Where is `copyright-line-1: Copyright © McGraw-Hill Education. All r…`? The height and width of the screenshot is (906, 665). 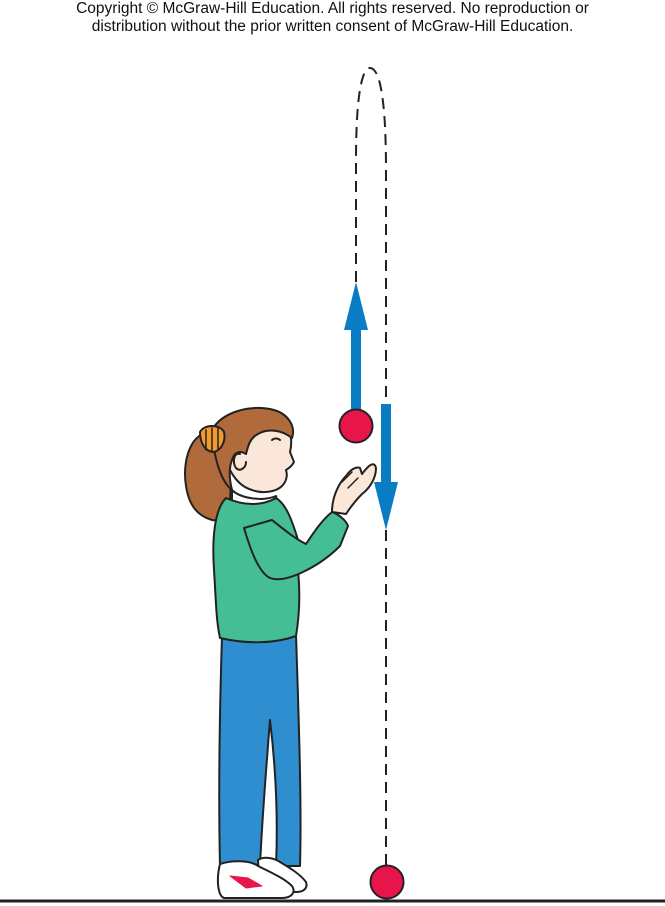 copyright-line-1: Copyright © McGraw-Hill Education. All r… is located at coordinates (332, 8).